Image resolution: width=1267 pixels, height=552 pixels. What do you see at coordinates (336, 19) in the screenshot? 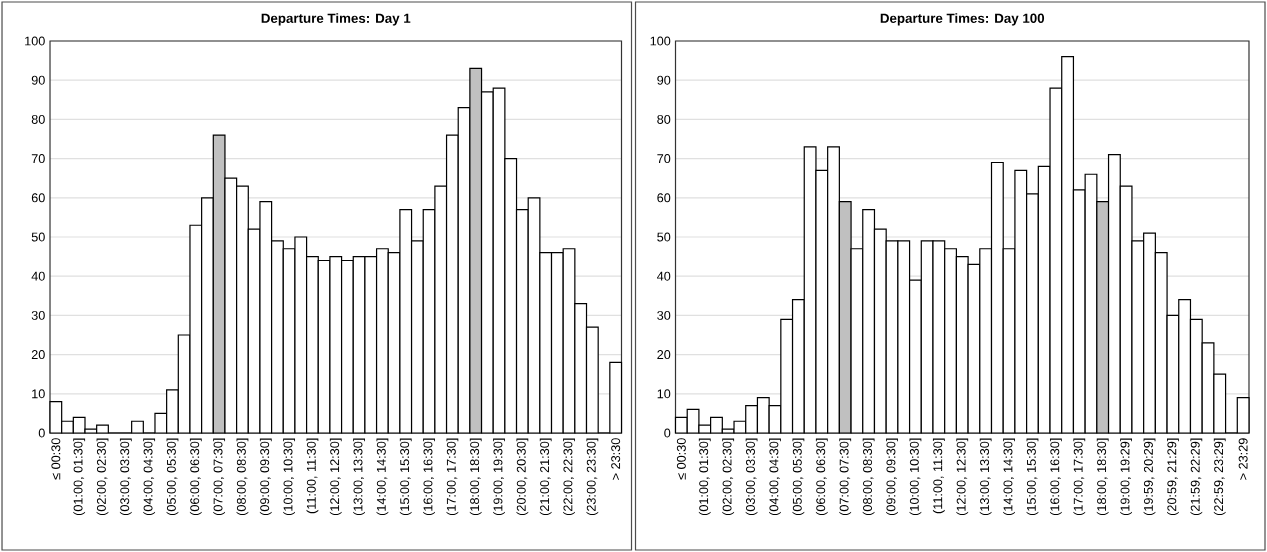
I see `chart-title: Departure Times: Day 1` at bounding box center [336, 19].